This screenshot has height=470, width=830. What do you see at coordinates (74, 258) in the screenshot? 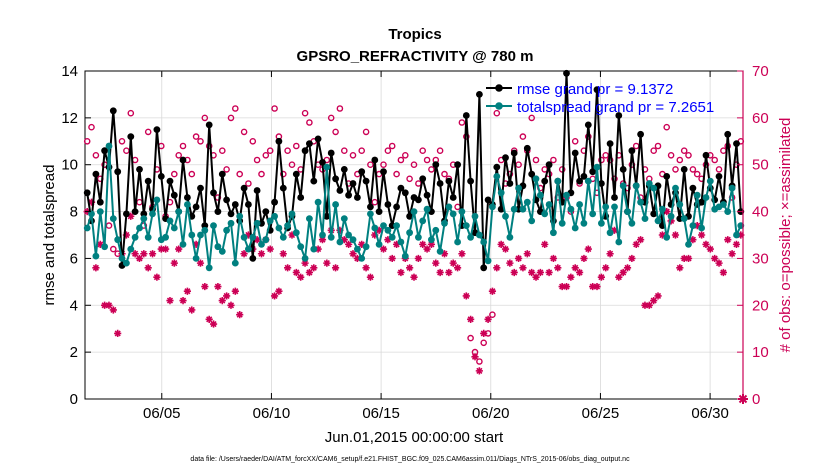
I see `y-tick-label-left: 6` at bounding box center [74, 258].